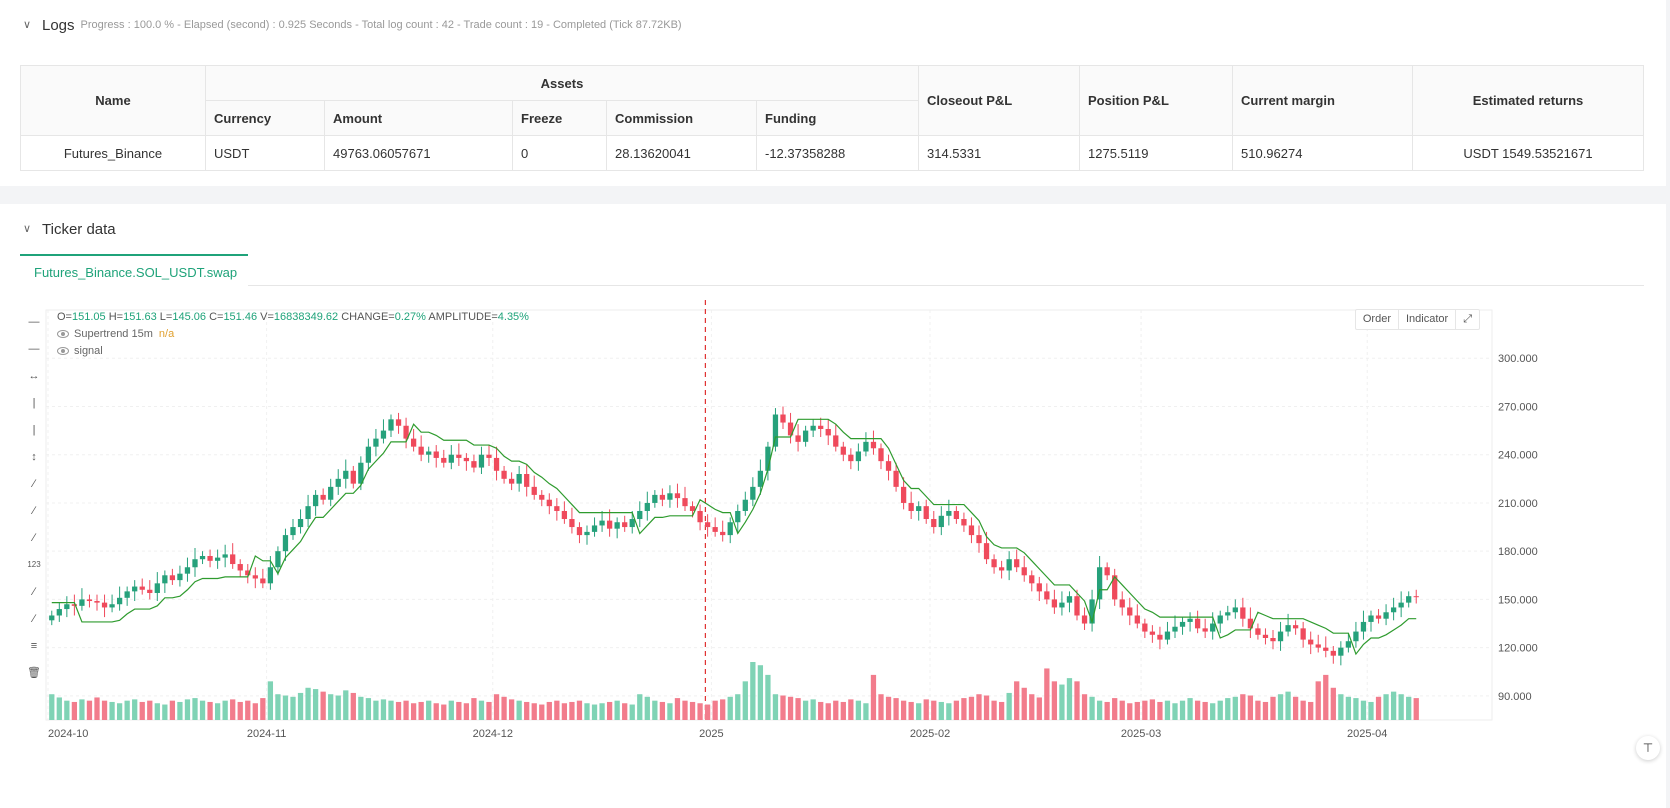  What do you see at coordinates (34, 591) in the screenshot?
I see `parallel-channel-tool-icon: ∕` at bounding box center [34, 591].